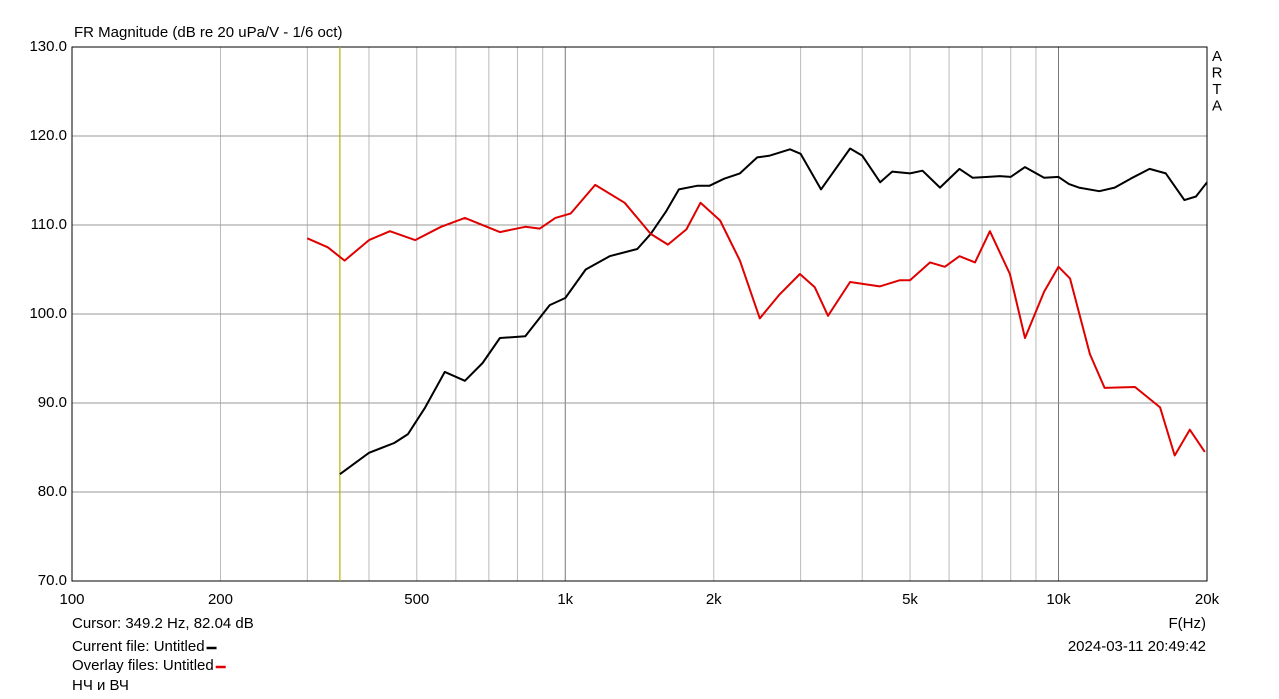 This screenshot has height=699, width=1279. Describe the element at coordinates (1058, 599) in the screenshot. I see `x-tick-label: 10k` at that location.